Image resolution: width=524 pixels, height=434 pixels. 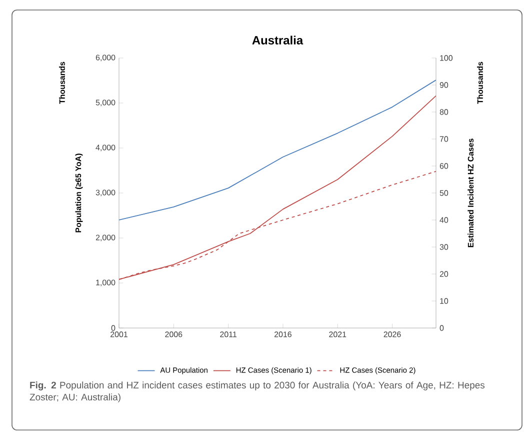 What do you see at coordinates (278, 40) in the screenshot?
I see `chart-title: Australia` at bounding box center [278, 40].